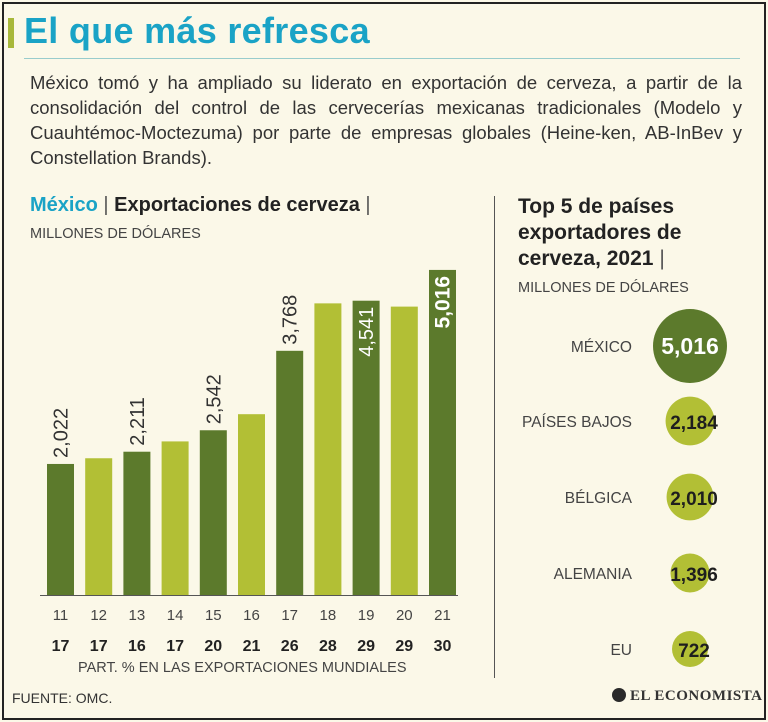  What do you see at coordinates (382, 58) in the screenshot?
I see `title-rule` at bounding box center [382, 58].